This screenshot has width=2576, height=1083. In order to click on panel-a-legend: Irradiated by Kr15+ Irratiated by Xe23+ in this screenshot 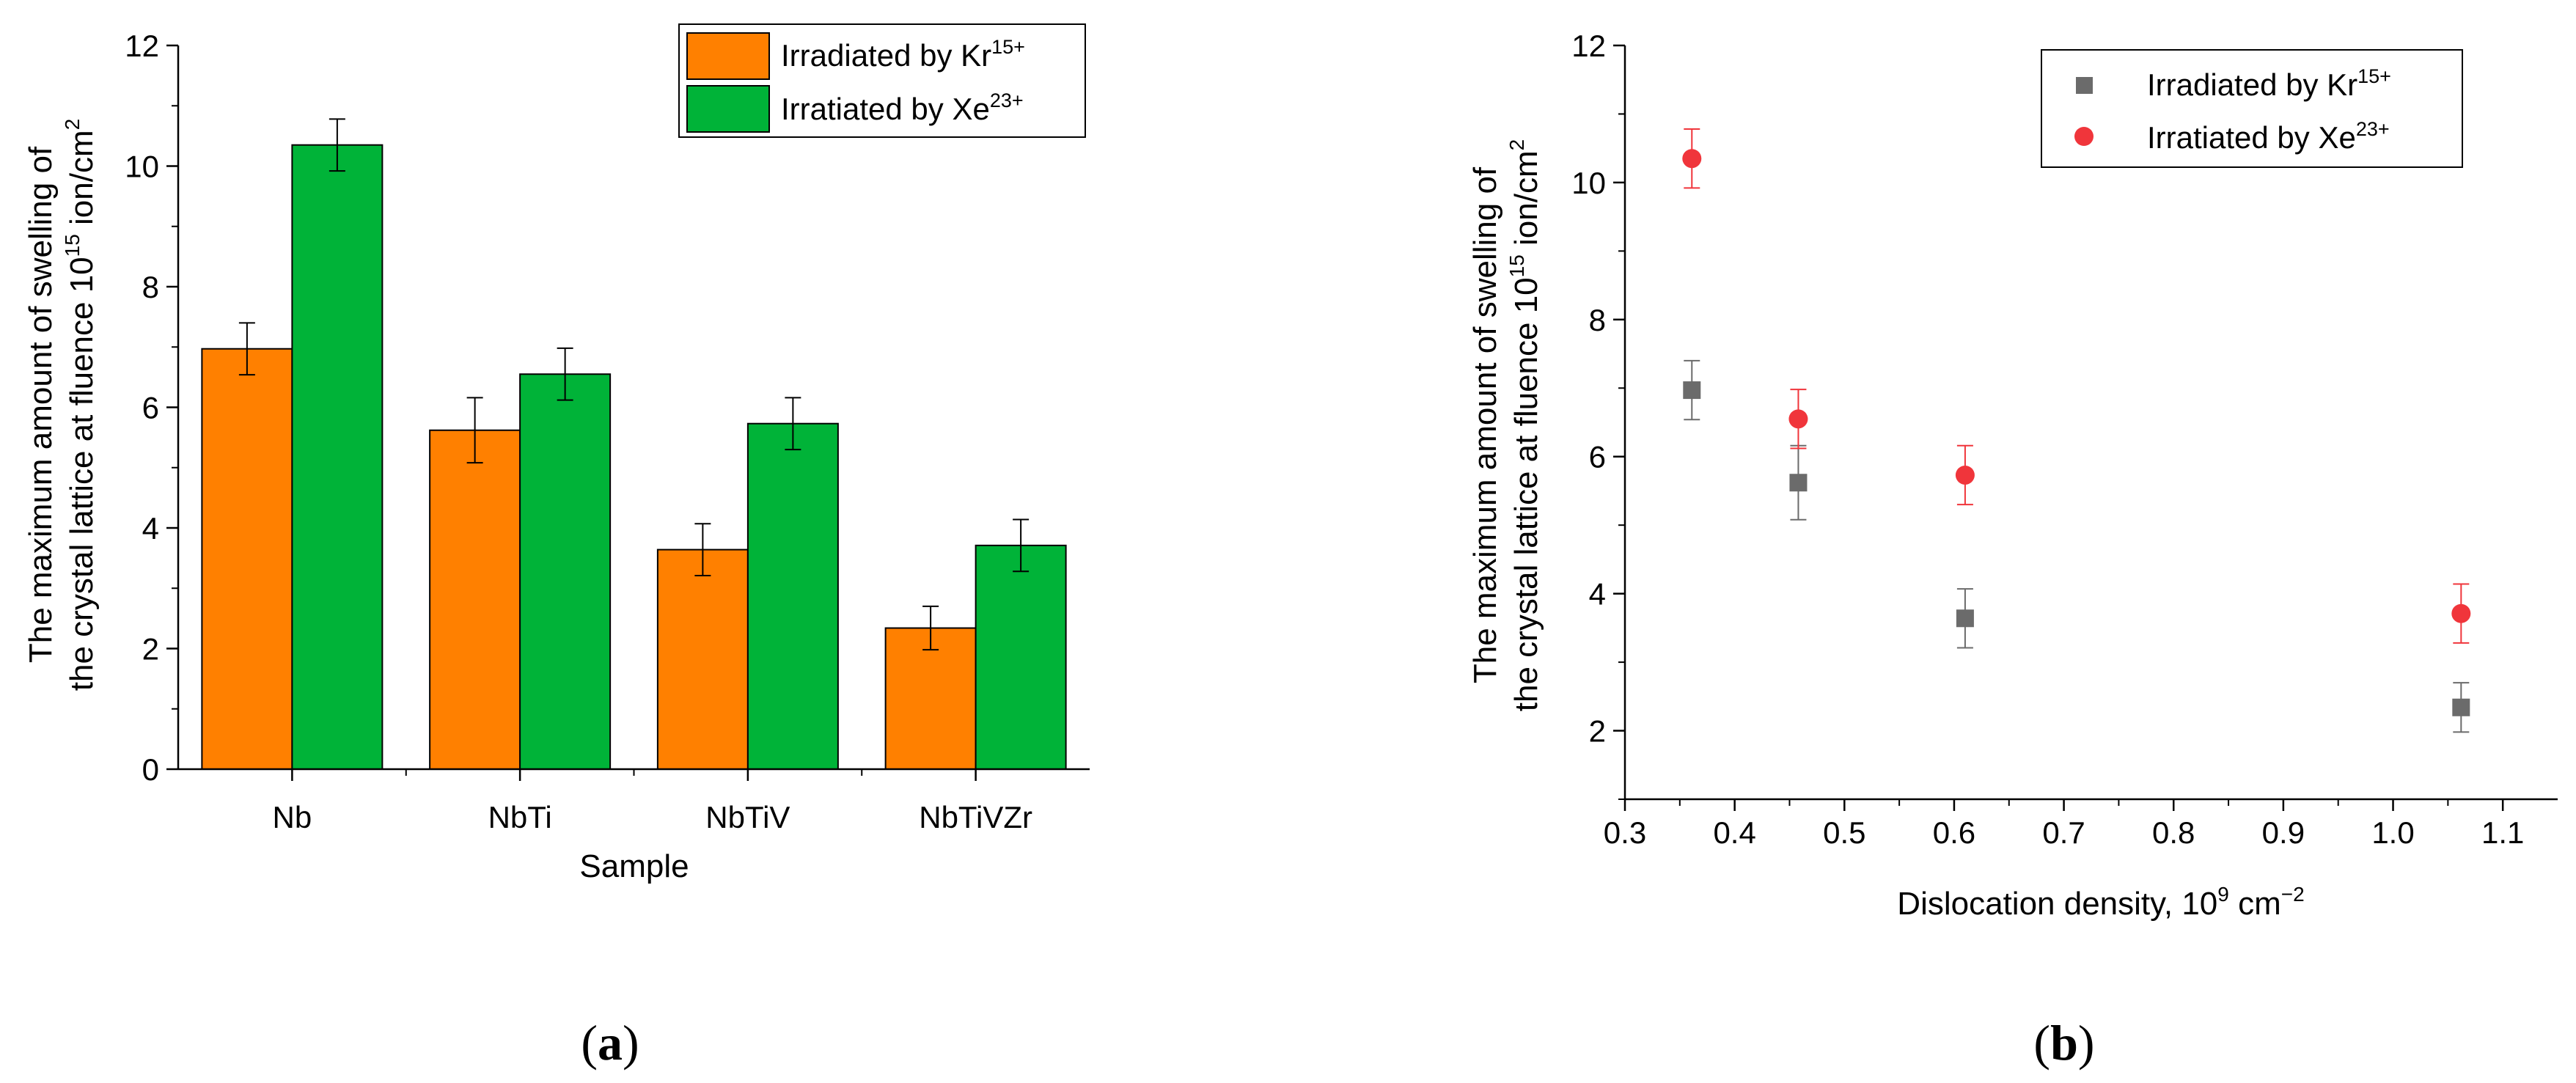, I will do `click(882, 80)`.